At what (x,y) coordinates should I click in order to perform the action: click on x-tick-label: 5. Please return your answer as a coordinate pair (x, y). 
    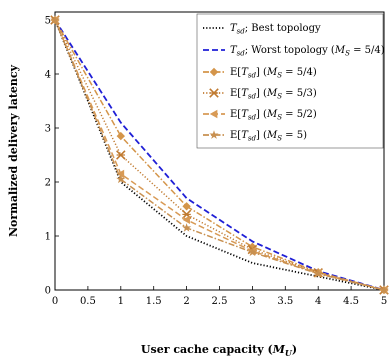
    Looking at the image, I should click on (384, 301).